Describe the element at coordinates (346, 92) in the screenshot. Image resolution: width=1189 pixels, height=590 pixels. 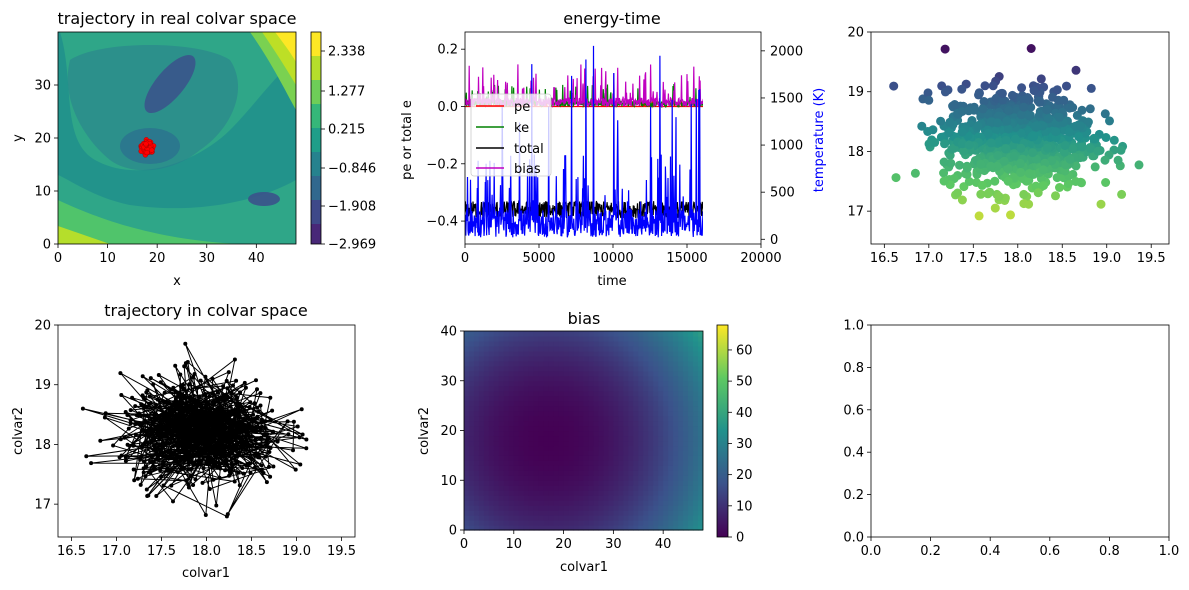
I see `colorbar1-tick-label: 1.277` at that location.